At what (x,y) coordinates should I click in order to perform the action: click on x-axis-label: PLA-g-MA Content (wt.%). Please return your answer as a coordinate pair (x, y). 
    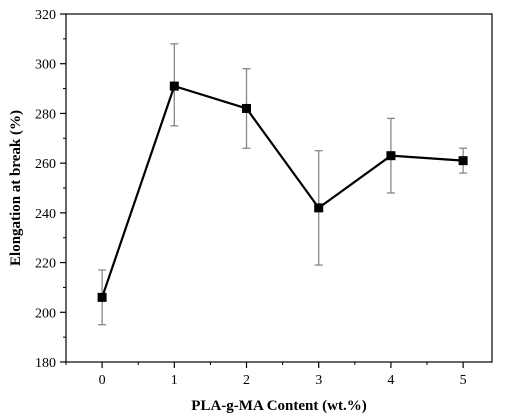
    Looking at the image, I should click on (278, 406).